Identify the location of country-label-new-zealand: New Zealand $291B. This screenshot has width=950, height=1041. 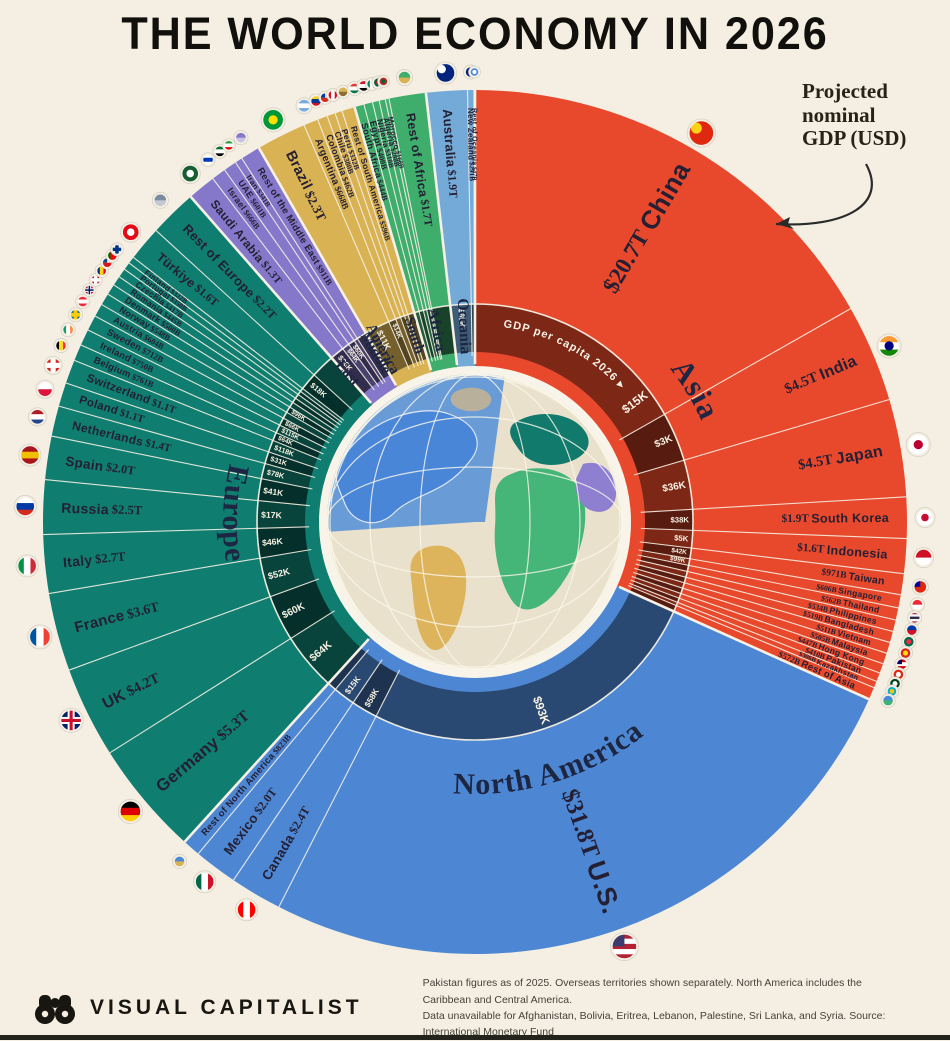
(471, 144).